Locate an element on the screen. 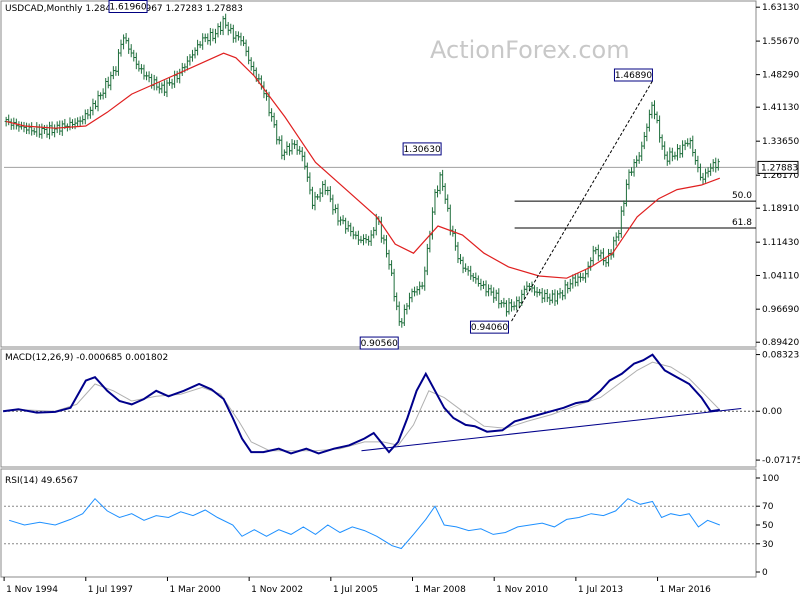 This screenshot has height=603, width=800. x-tick-label: 1 Nov 2010 is located at coordinates (522, 590).